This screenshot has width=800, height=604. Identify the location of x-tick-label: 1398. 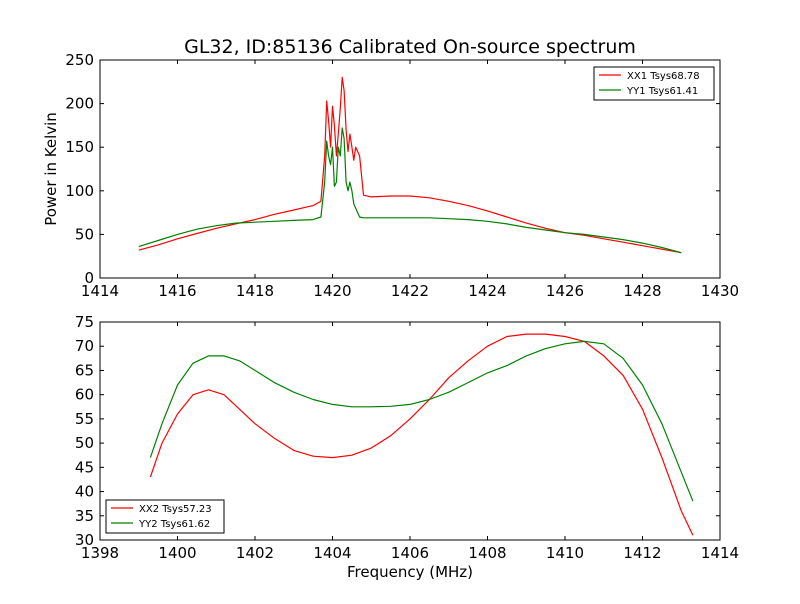
(100, 553).